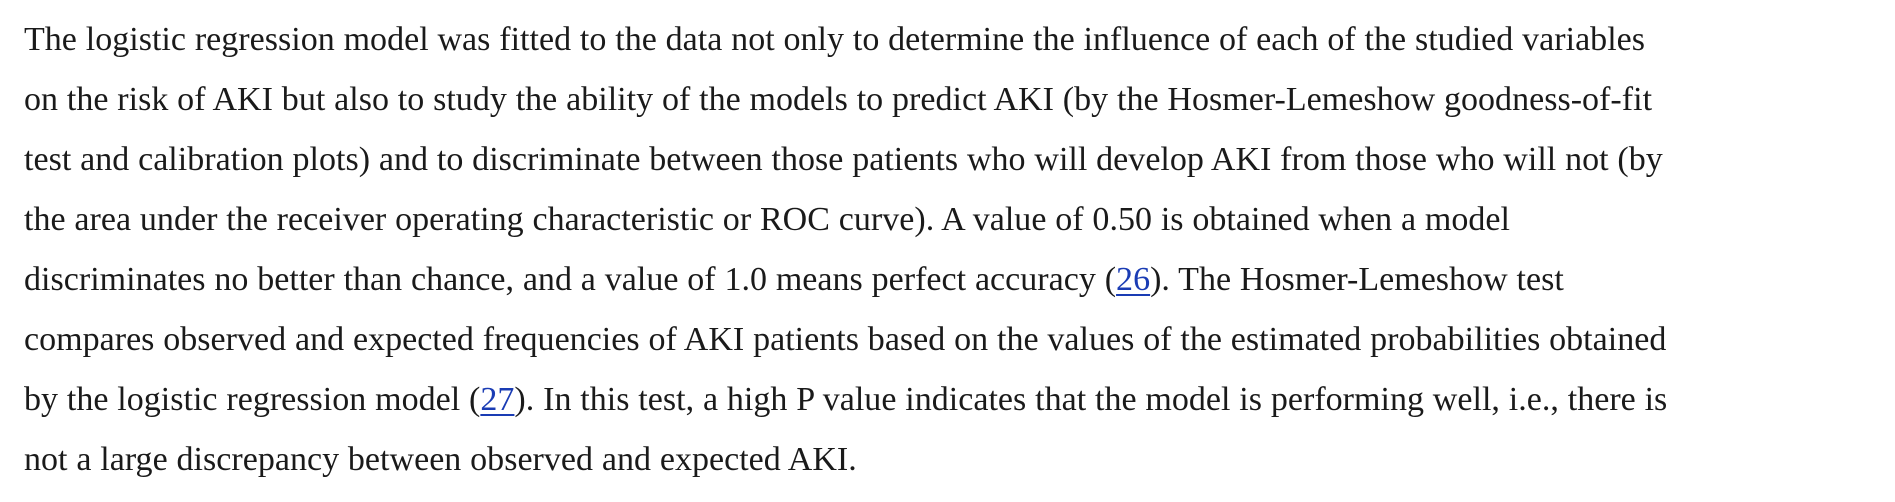 The height and width of the screenshot is (502, 1895). I want to click on reference-link-27: 27, so click(497, 399).